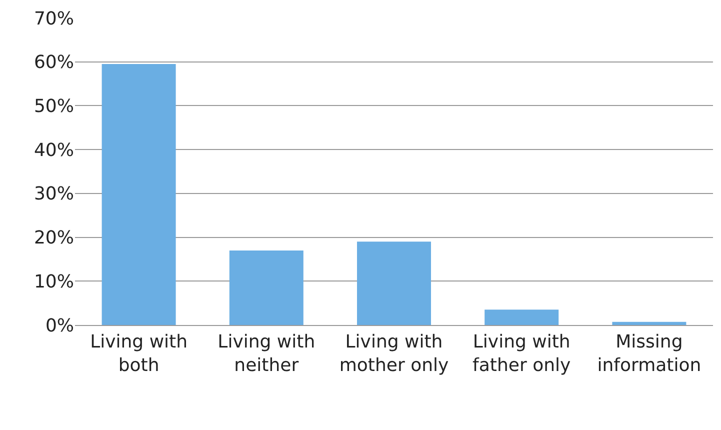  Describe the element at coordinates (54, 150) in the screenshot. I see `y-tick-label: 40%` at that location.